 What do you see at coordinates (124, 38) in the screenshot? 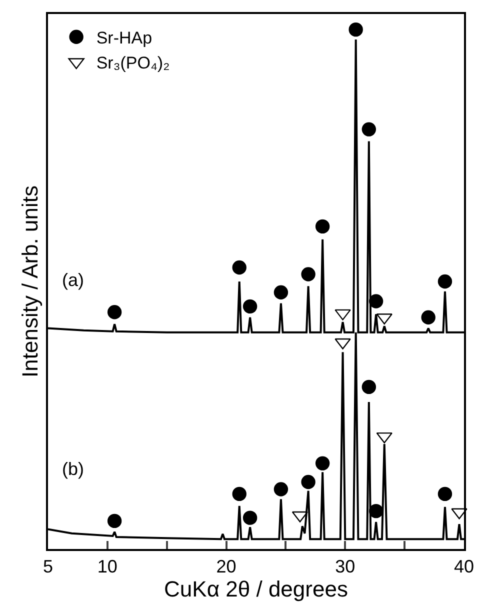
I see `legend-label: Sr-HAp` at bounding box center [124, 38].